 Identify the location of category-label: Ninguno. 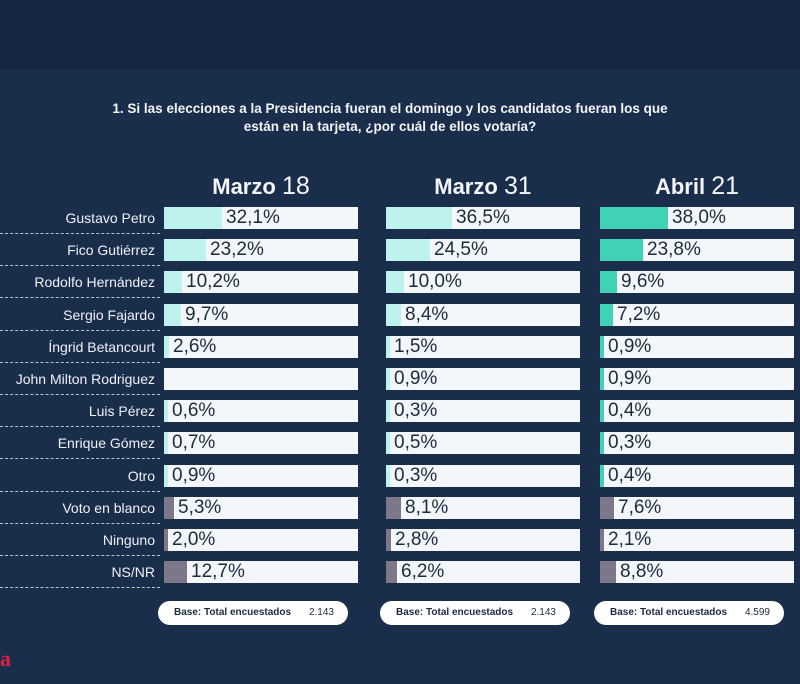
(128, 540).